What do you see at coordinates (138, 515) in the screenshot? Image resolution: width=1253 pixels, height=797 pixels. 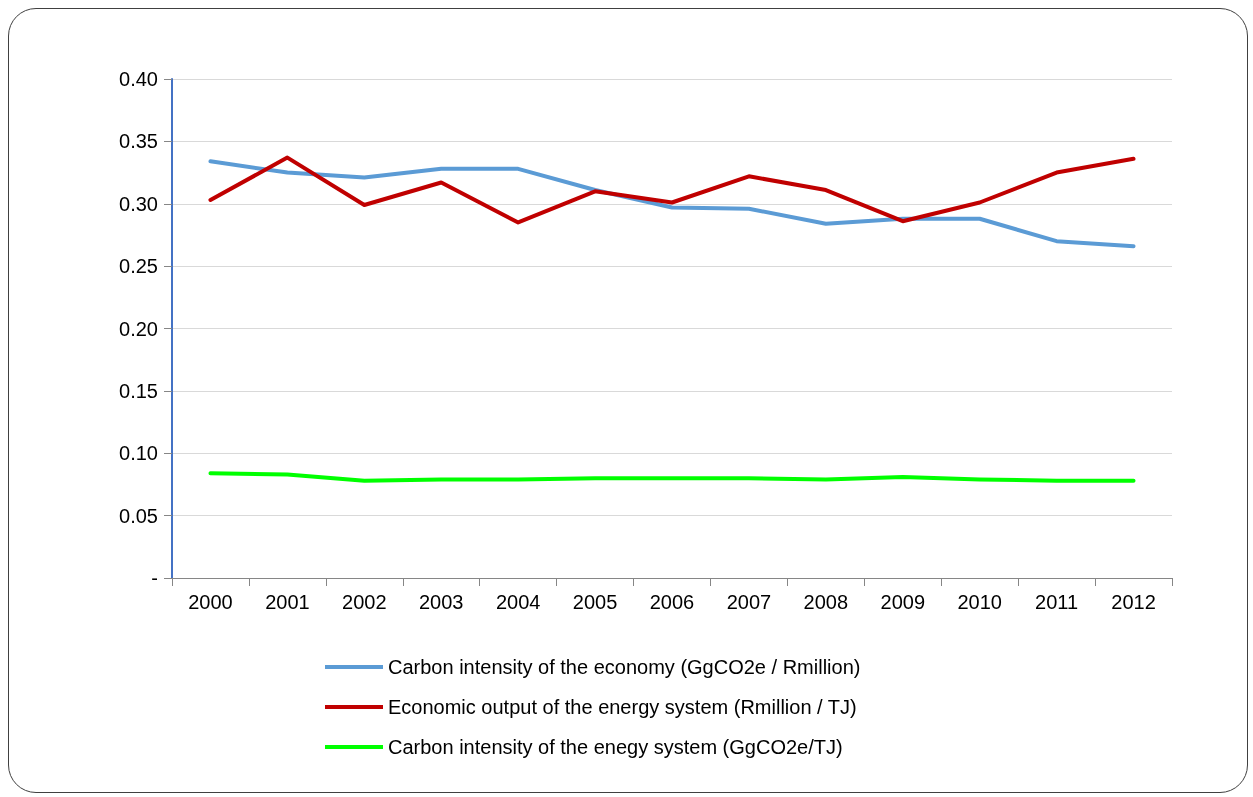 I see `y-tick-label: 0.05` at bounding box center [138, 515].